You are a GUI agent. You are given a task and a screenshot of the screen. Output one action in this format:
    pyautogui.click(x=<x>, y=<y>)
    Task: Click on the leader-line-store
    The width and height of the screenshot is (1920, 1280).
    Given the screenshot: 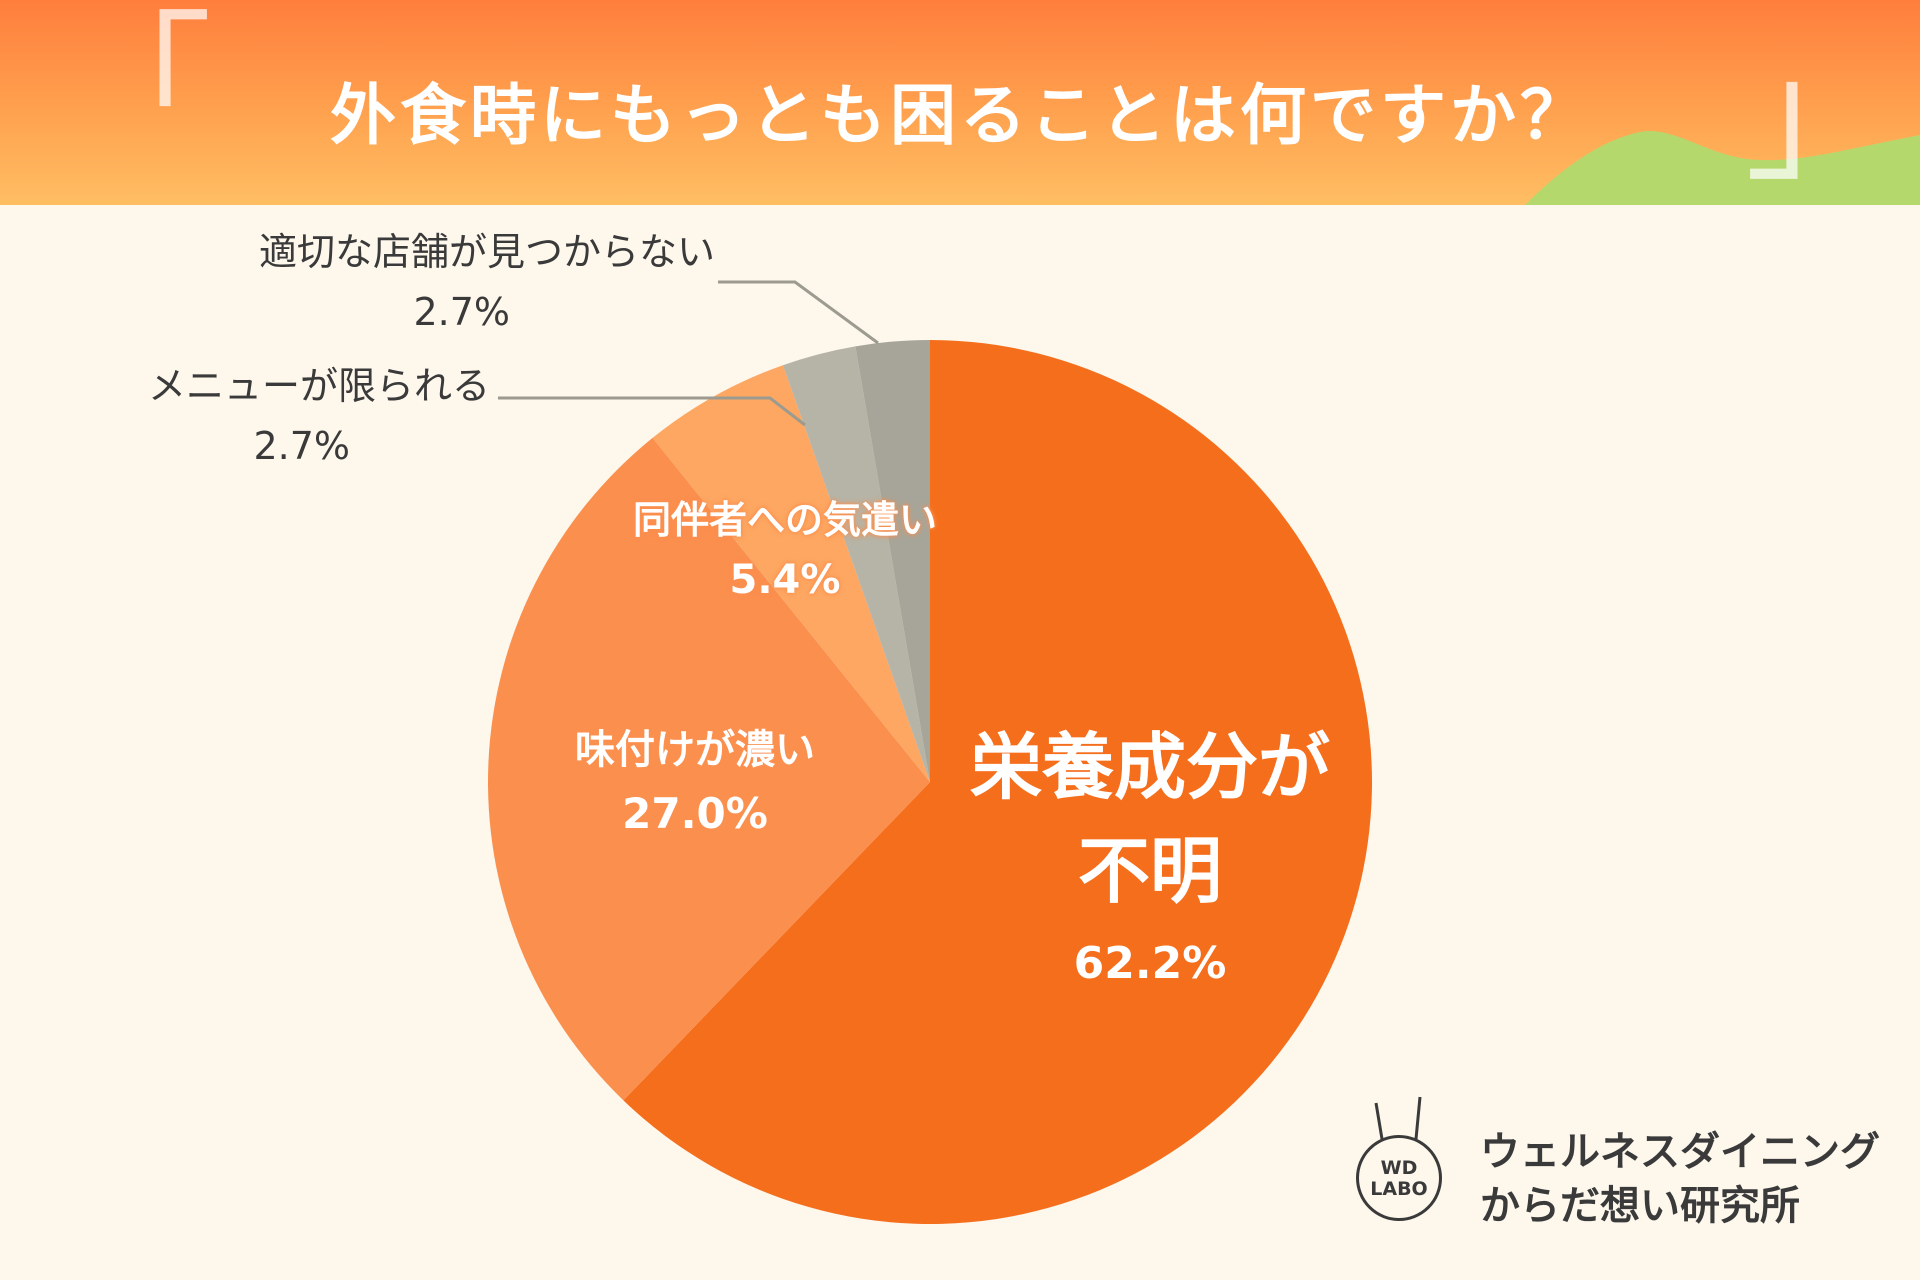 What is the action you would take?
    pyautogui.click(x=798, y=312)
    